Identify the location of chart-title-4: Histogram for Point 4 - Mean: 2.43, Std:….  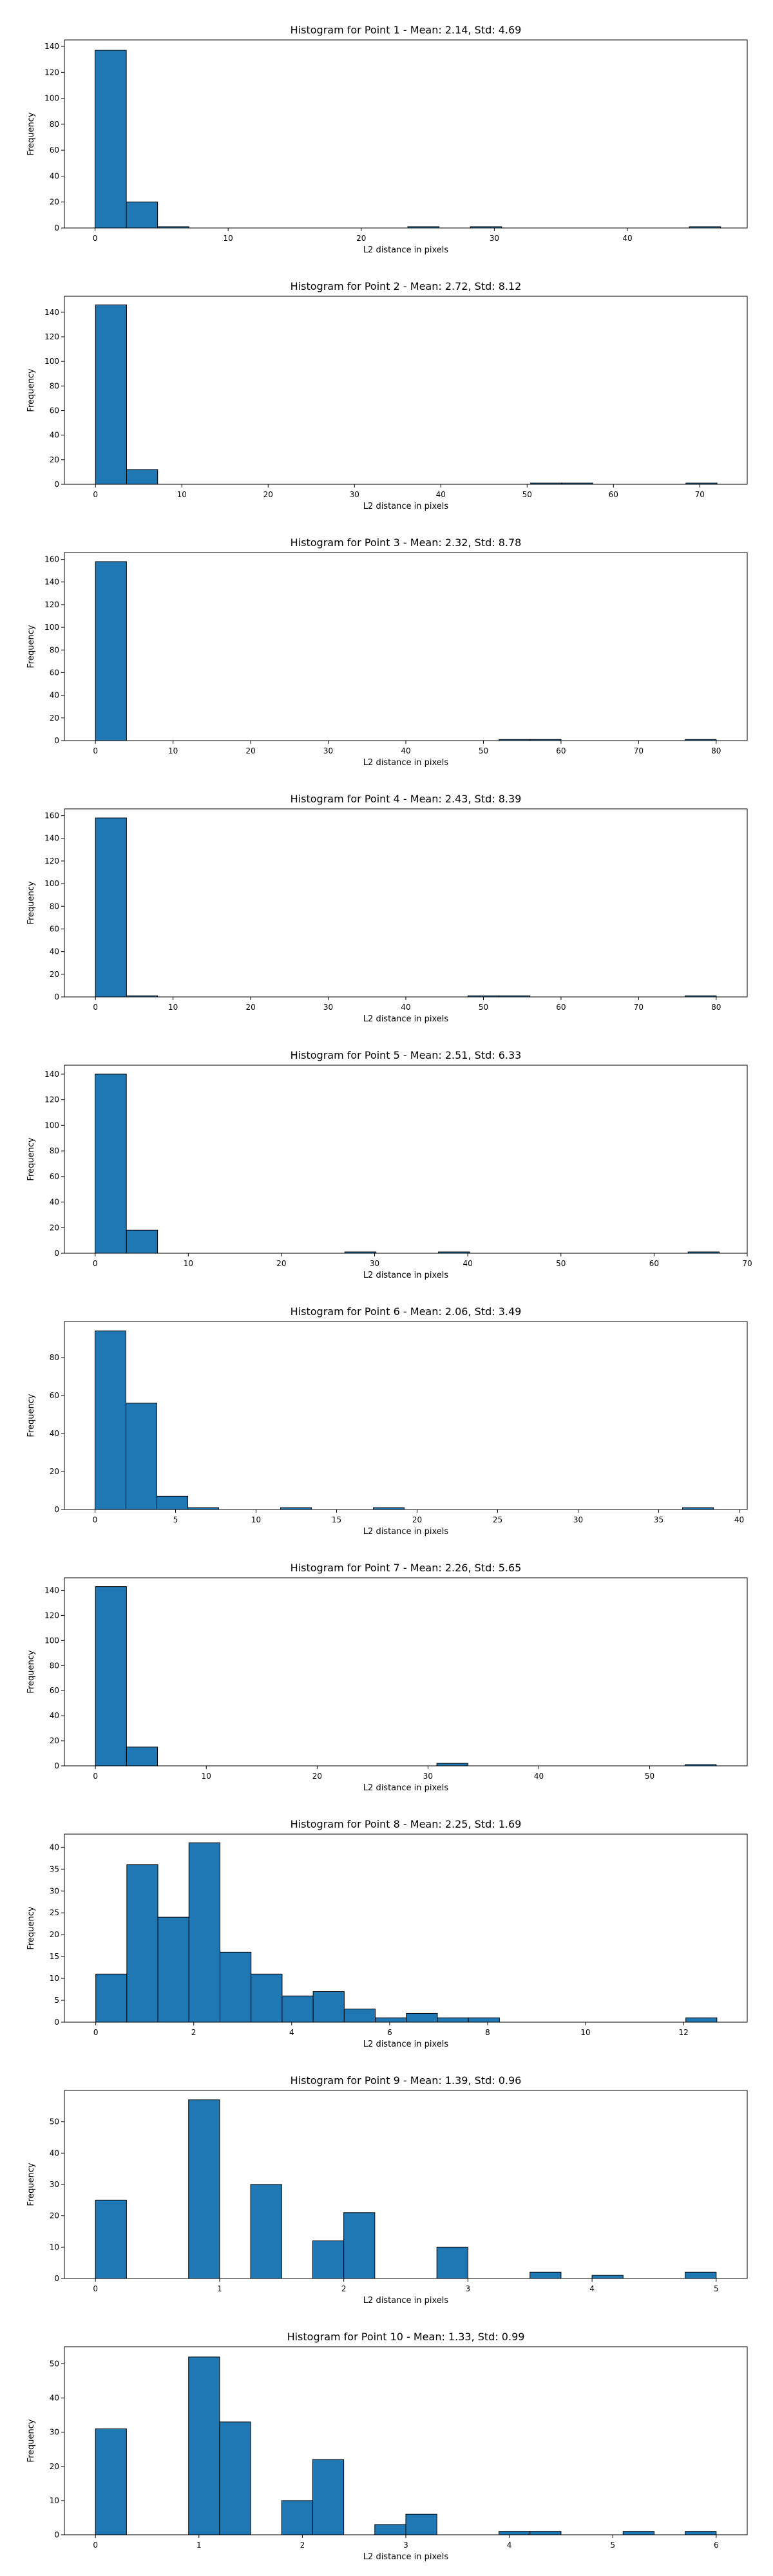
(406, 799).